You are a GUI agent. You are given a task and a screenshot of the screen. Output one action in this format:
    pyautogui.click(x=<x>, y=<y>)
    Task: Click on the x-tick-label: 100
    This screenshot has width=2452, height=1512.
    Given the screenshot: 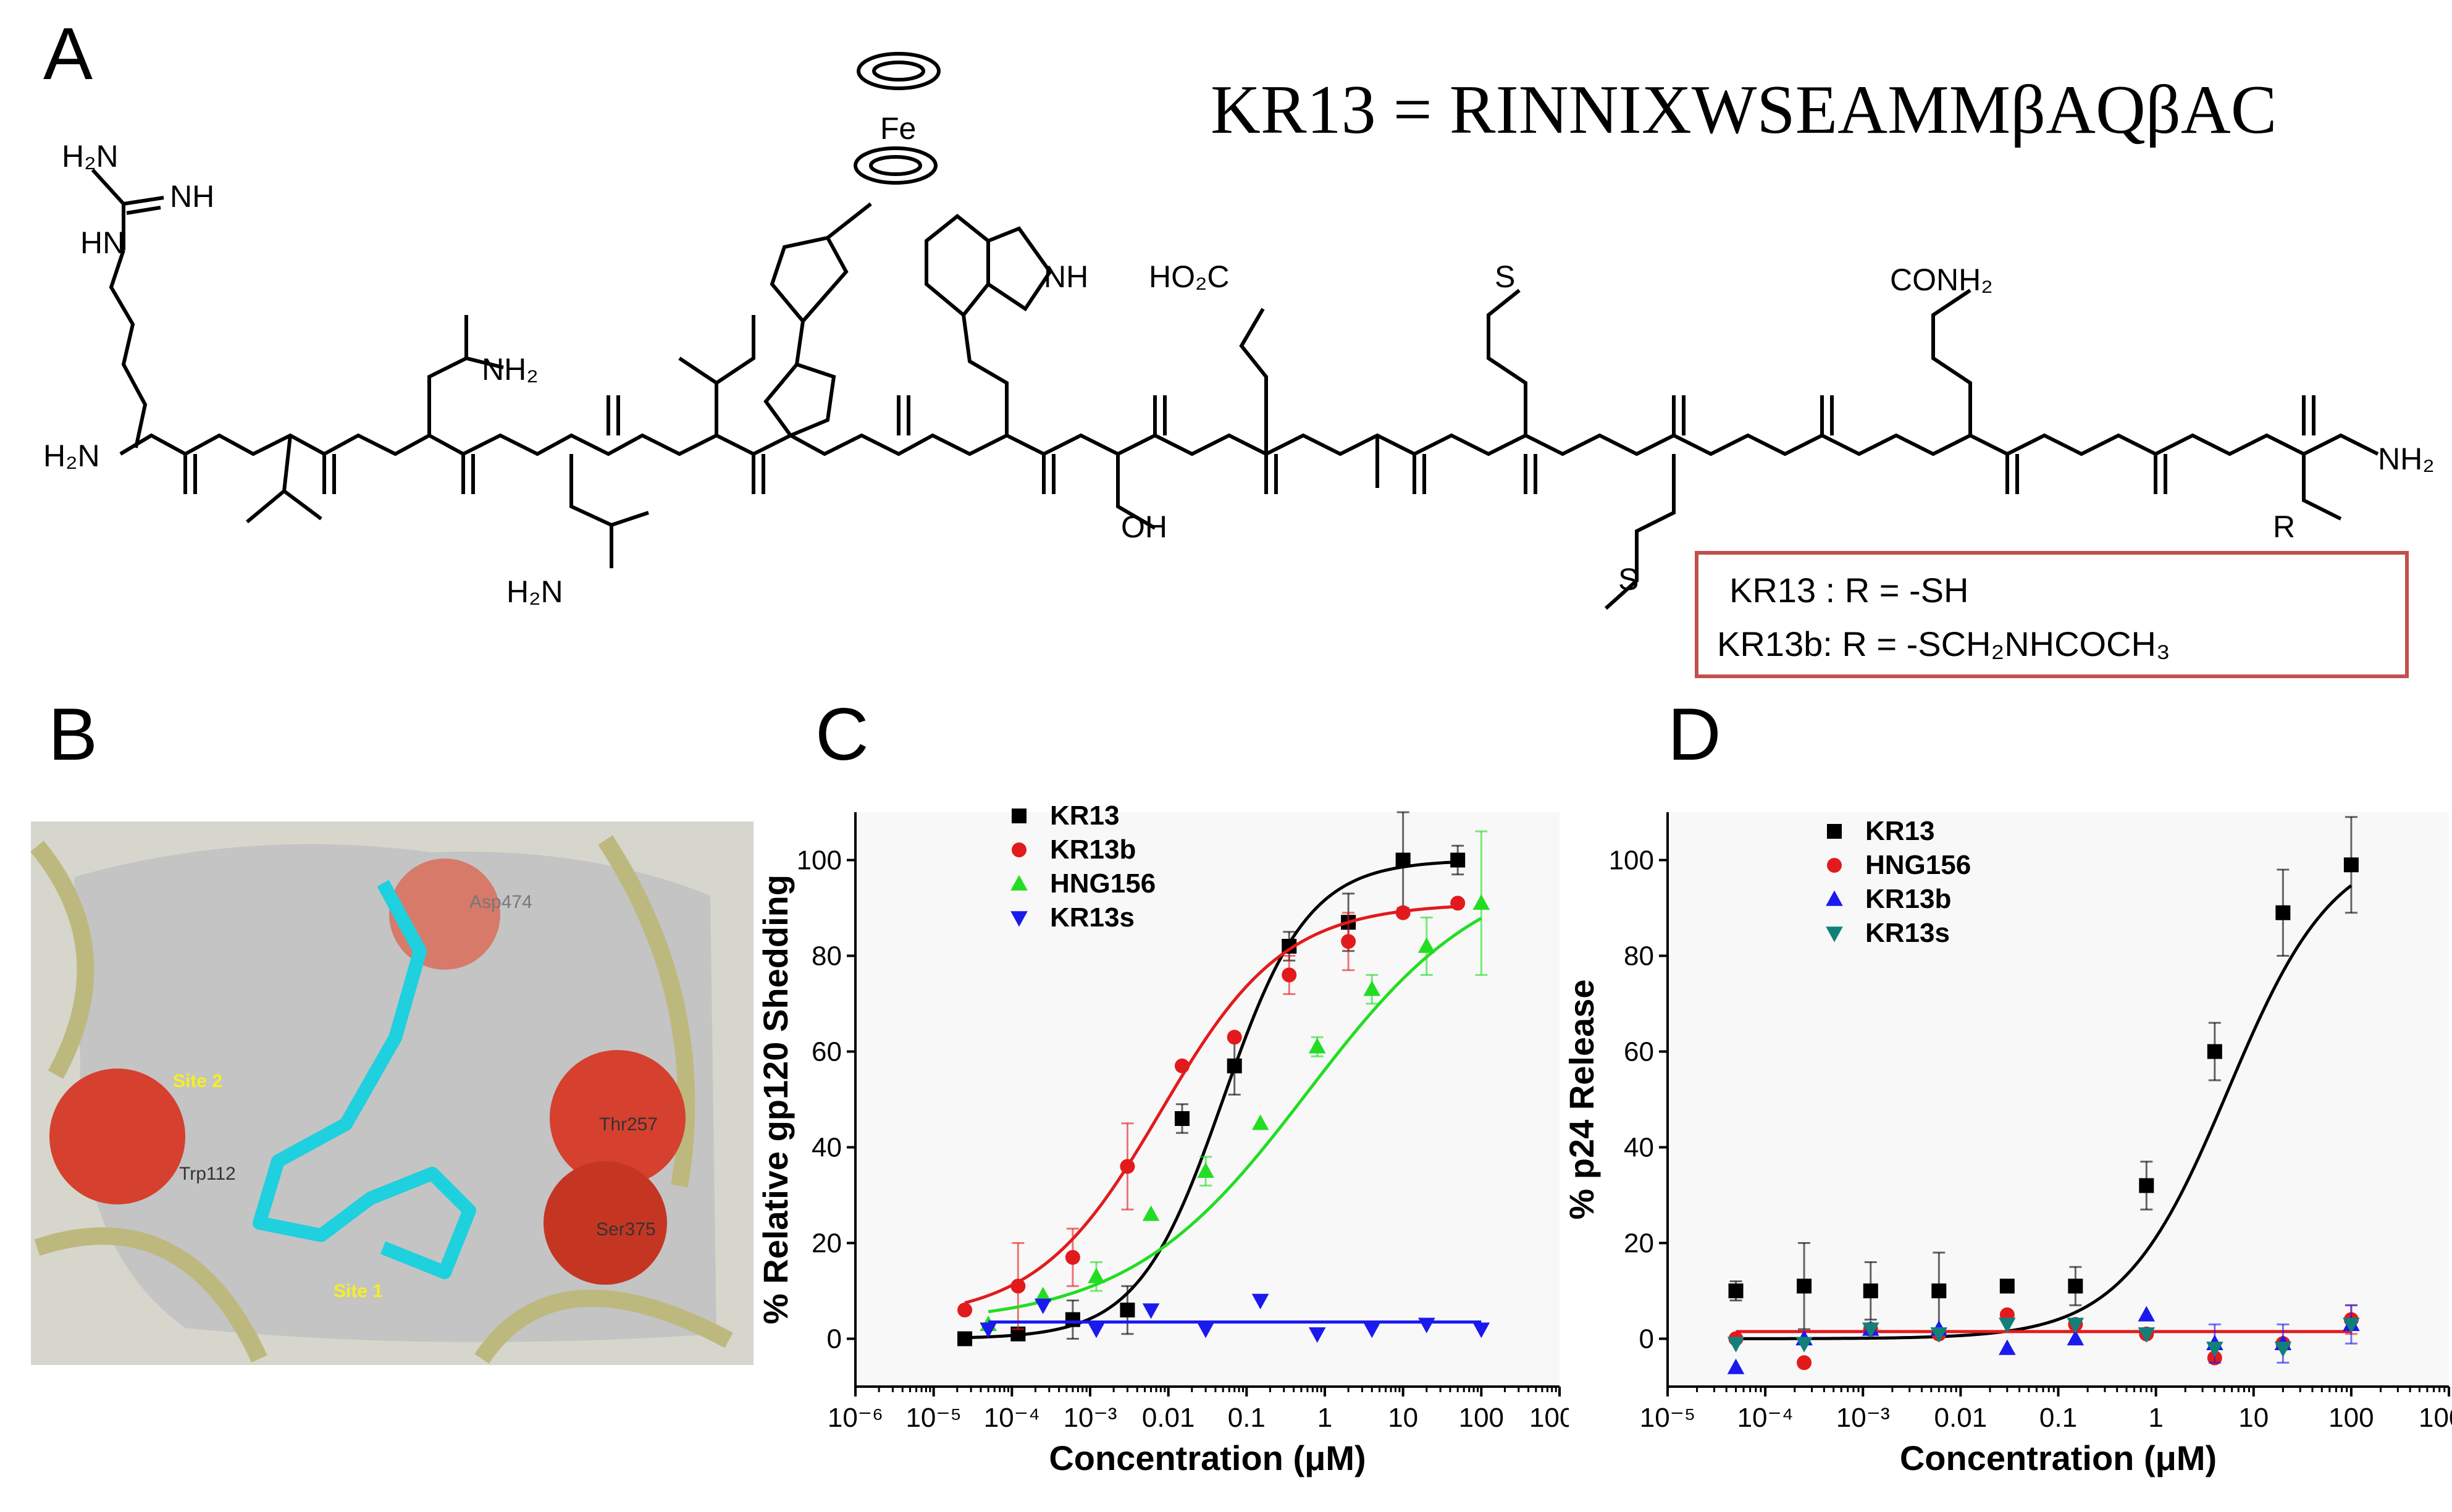 What is the action you would take?
    pyautogui.click(x=2351, y=1418)
    